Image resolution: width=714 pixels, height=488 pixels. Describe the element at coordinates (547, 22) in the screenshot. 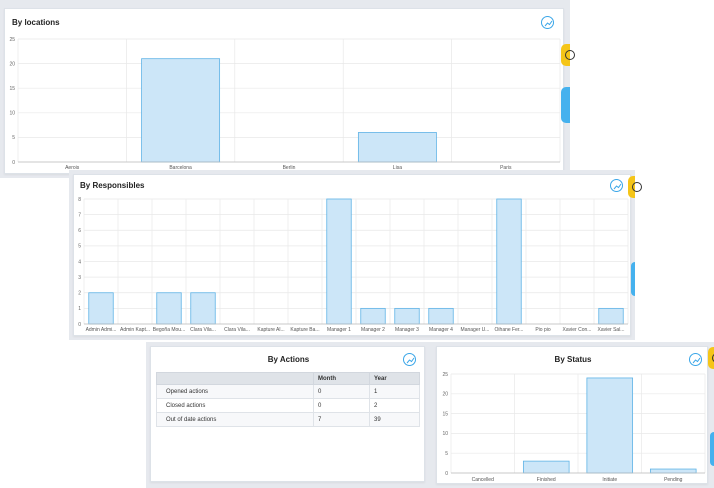

I see `locations-export-icon` at that location.